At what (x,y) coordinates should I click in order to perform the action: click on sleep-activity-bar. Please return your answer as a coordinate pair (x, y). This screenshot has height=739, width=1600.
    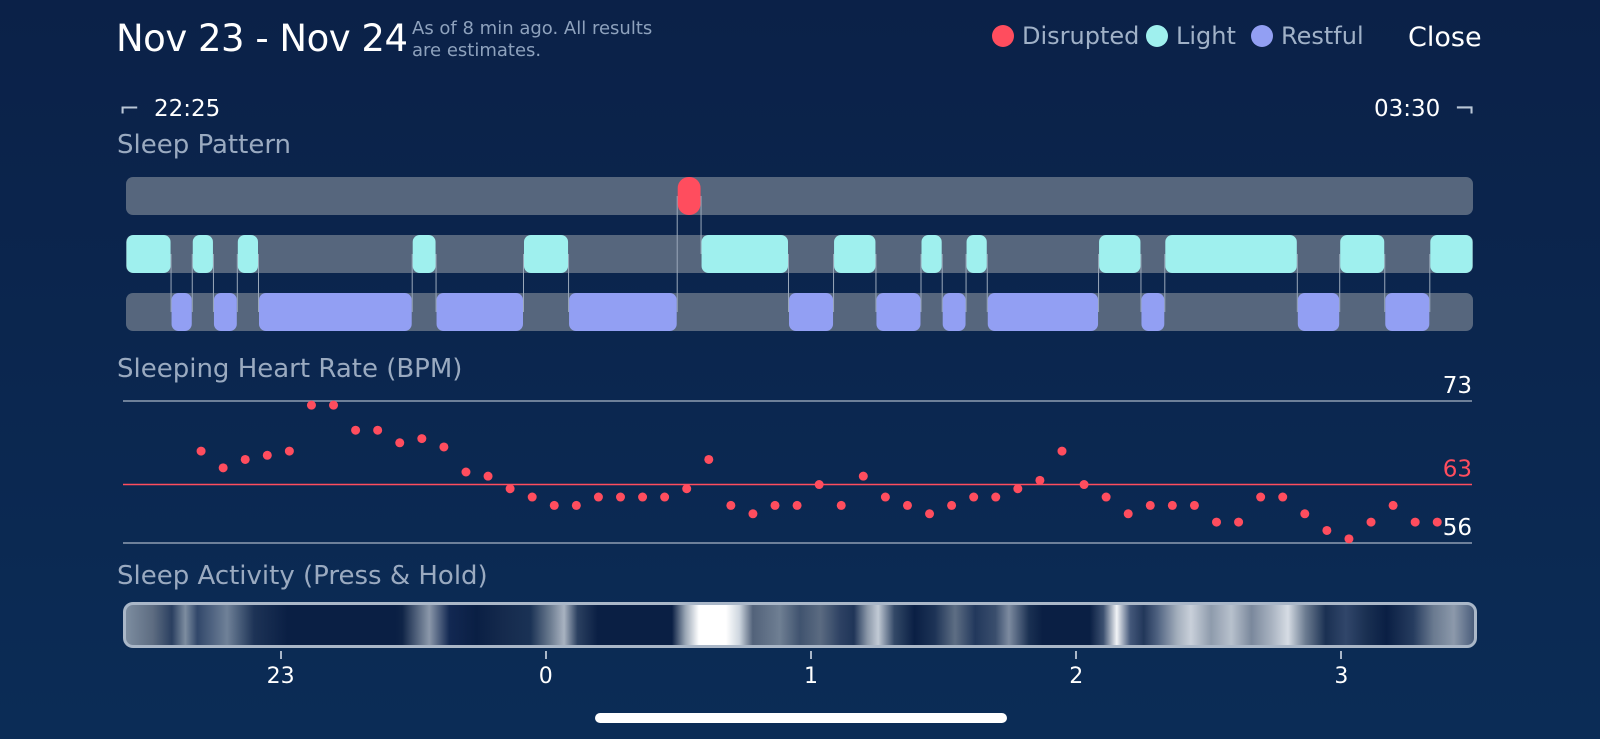
    Looking at the image, I should click on (800, 625).